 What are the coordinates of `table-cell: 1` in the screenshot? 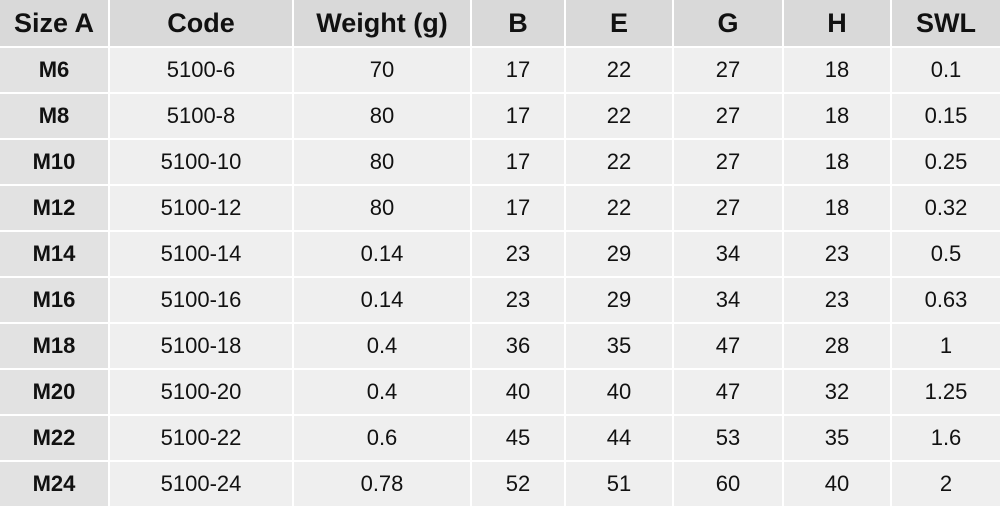 It's located at (946, 346).